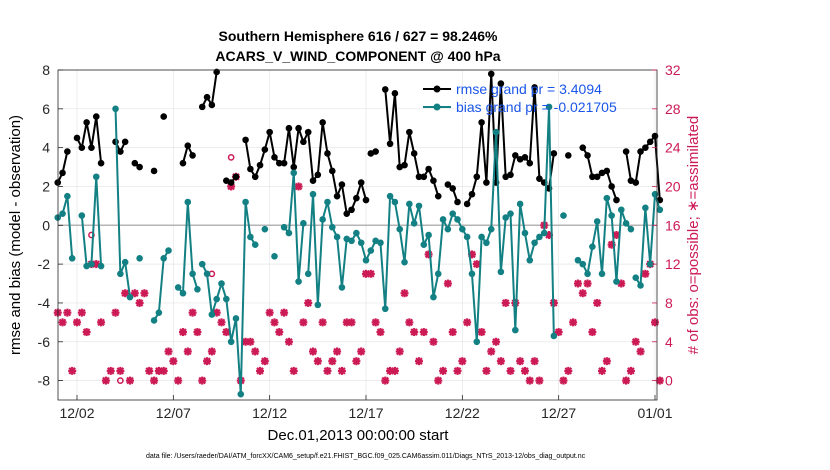  Describe the element at coordinates (365, 413) in the screenshot. I see `x-tick-label: 12/17` at that location.